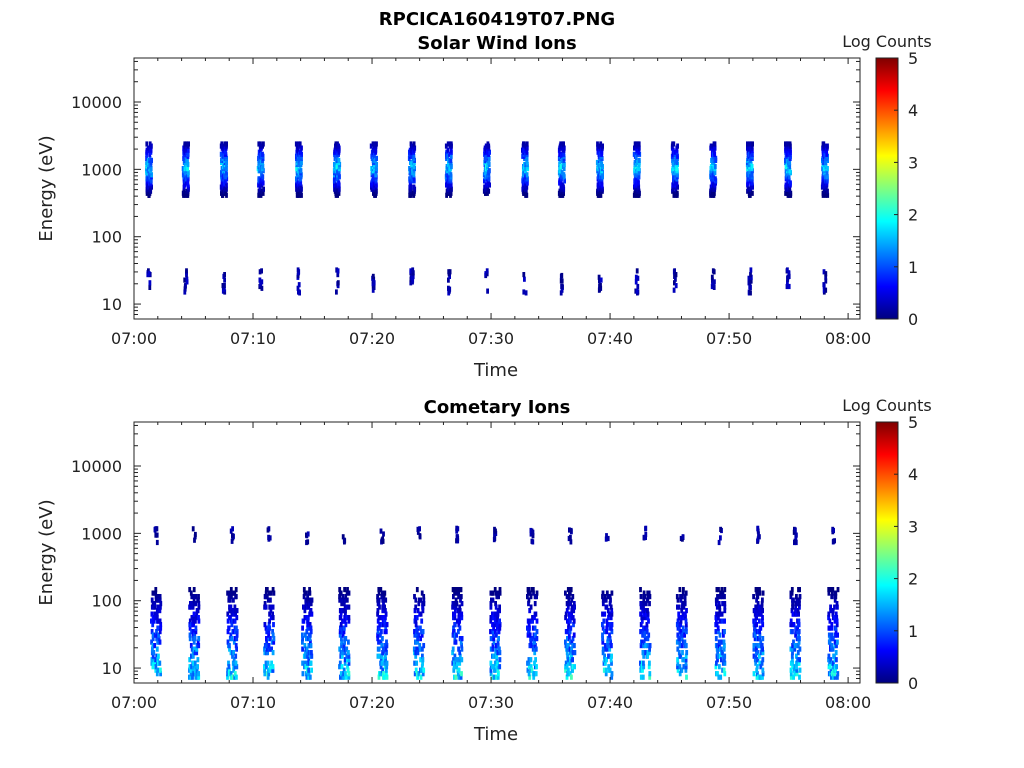 Image resolution: width=1024 pixels, height=768 pixels. I want to click on y-tick-label: 10, so click(112, 304).